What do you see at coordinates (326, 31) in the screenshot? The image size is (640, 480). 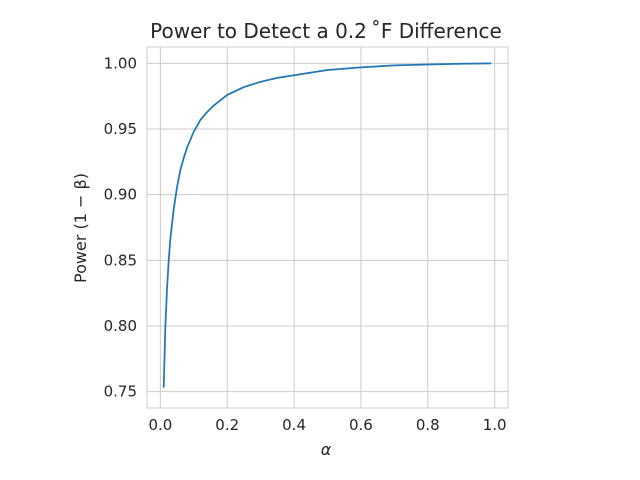 I see `chart-title: Power to Detect a 0.2 ˚F Difference` at bounding box center [326, 31].